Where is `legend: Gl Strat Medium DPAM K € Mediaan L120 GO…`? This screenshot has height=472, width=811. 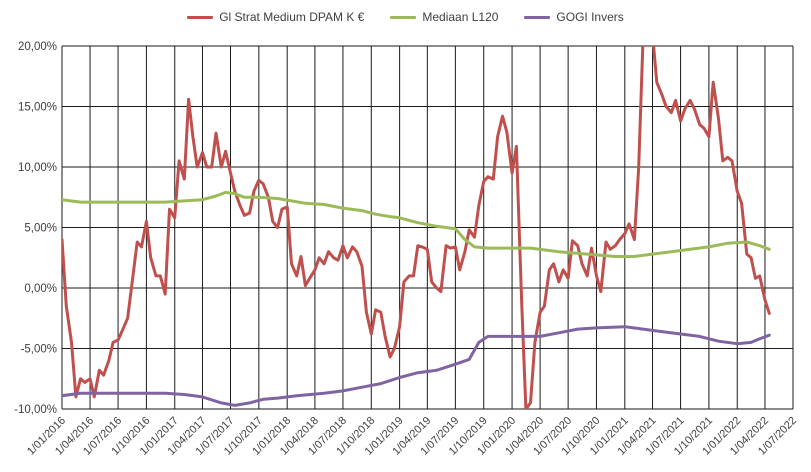 legend: Gl Strat Medium DPAM K € Mediaan L120 GO… is located at coordinates (405, 17).